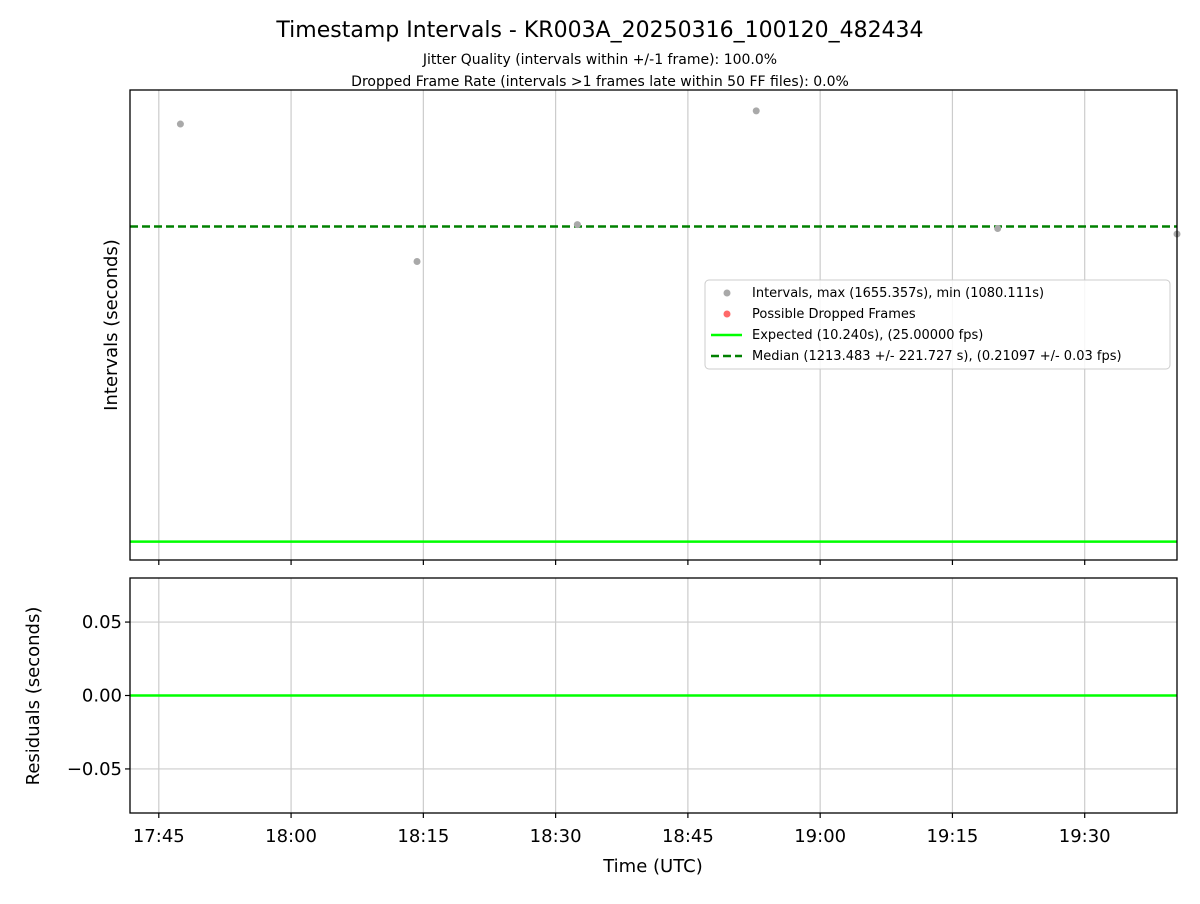 This screenshot has width=1200, height=904. What do you see at coordinates (688, 836) in the screenshot?
I see `x-tick-label-4: 18:45` at bounding box center [688, 836].